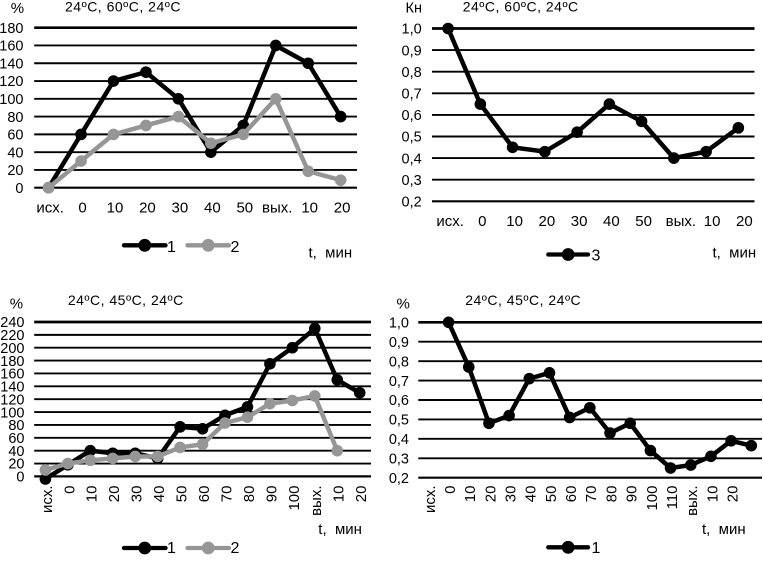  I want to click on svg-text: 240, so click(12, 323).